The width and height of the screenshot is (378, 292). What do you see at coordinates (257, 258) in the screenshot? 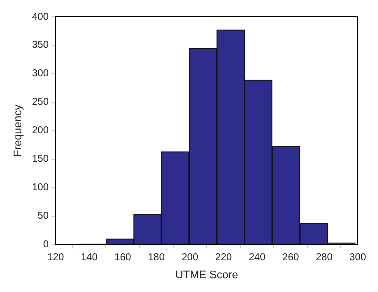
I see `x-tick-label: 240` at bounding box center [257, 258].